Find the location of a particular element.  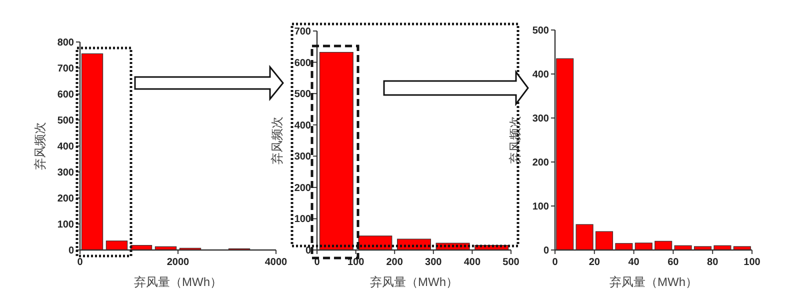

x-tick-label: 100 is located at coordinates (752, 262).